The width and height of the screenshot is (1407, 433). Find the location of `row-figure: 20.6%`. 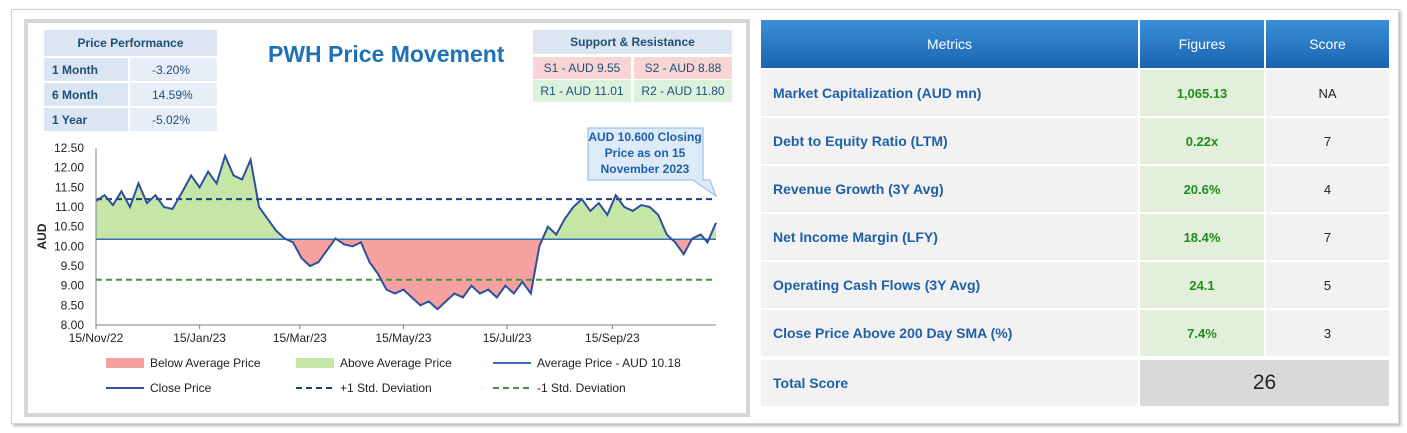

row-figure: 20.6% is located at coordinates (1202, 189).